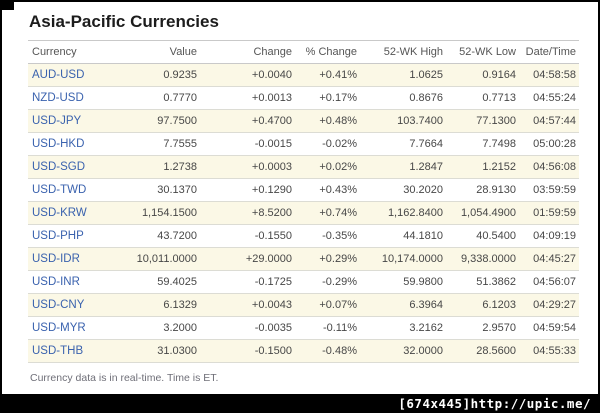 This screenshot has height=413, width=600. I want to click on cell-wk52_high: 1,162.8400, so click(403, 213).